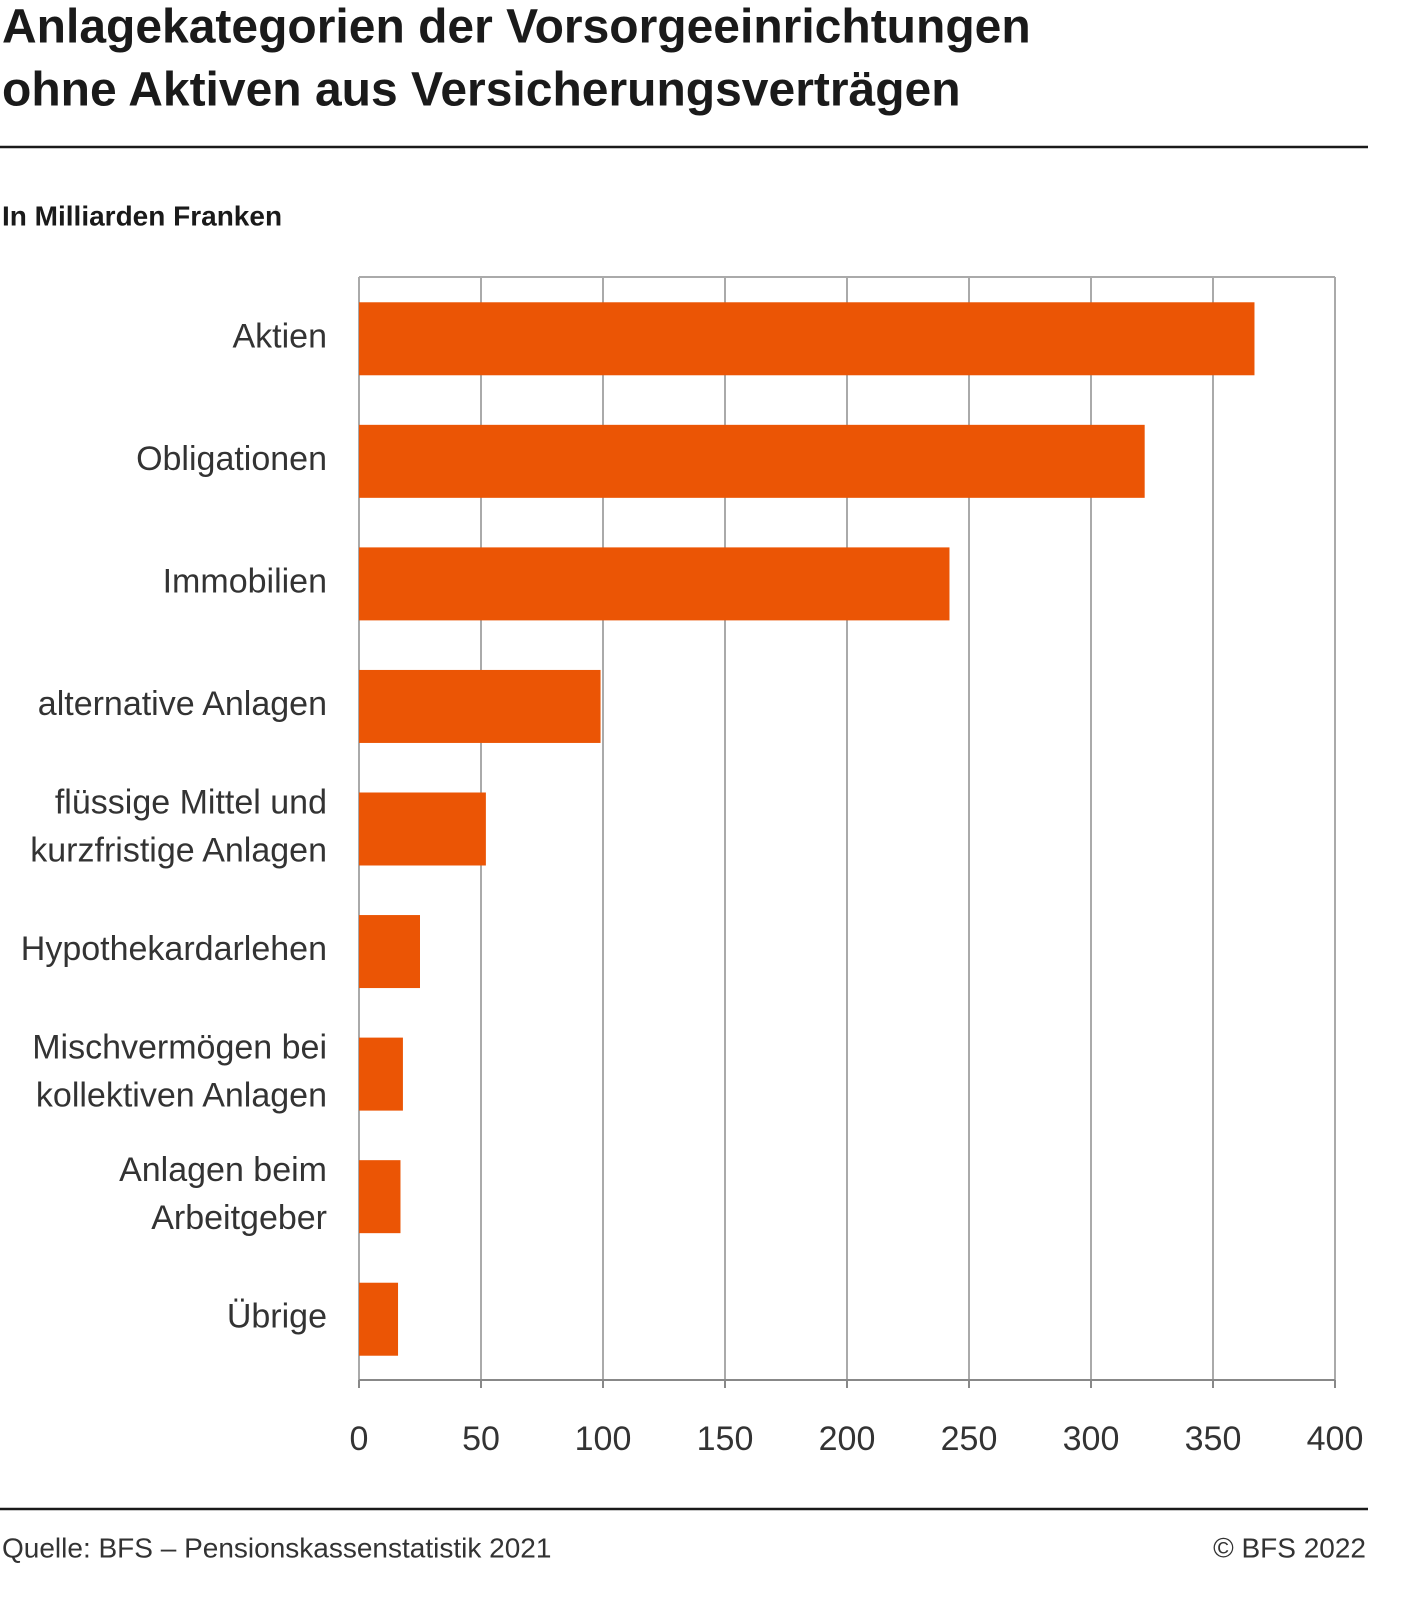 The image size is (1418, 1623). What do you see at coordinates (179, 1048) in the screenshot?
I see `y-tick-label: Mischvermögen bei` at bounding box center [179, 1048].